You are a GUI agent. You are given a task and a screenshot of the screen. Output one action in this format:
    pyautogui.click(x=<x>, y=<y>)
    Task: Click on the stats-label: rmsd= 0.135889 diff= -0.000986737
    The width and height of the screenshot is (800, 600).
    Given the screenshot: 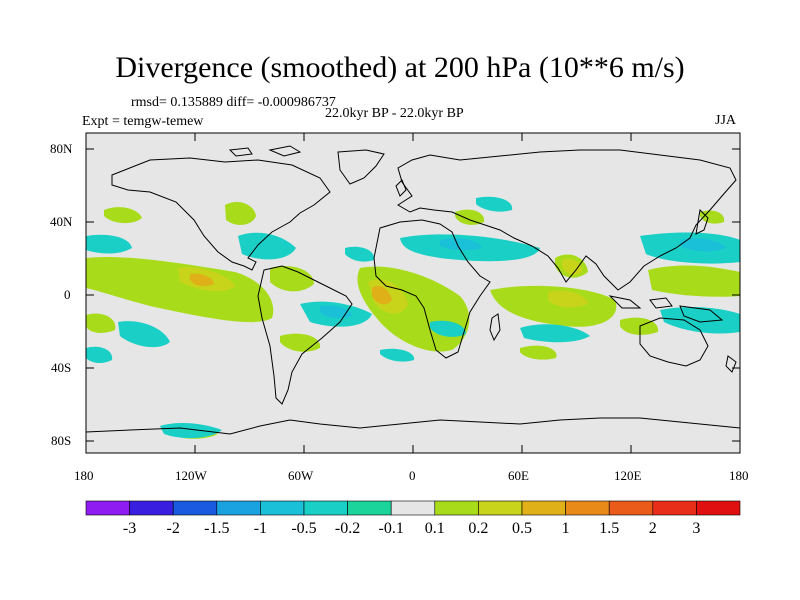 What is the action you would take?
    pyautogui.click(x=233, y=102)
    